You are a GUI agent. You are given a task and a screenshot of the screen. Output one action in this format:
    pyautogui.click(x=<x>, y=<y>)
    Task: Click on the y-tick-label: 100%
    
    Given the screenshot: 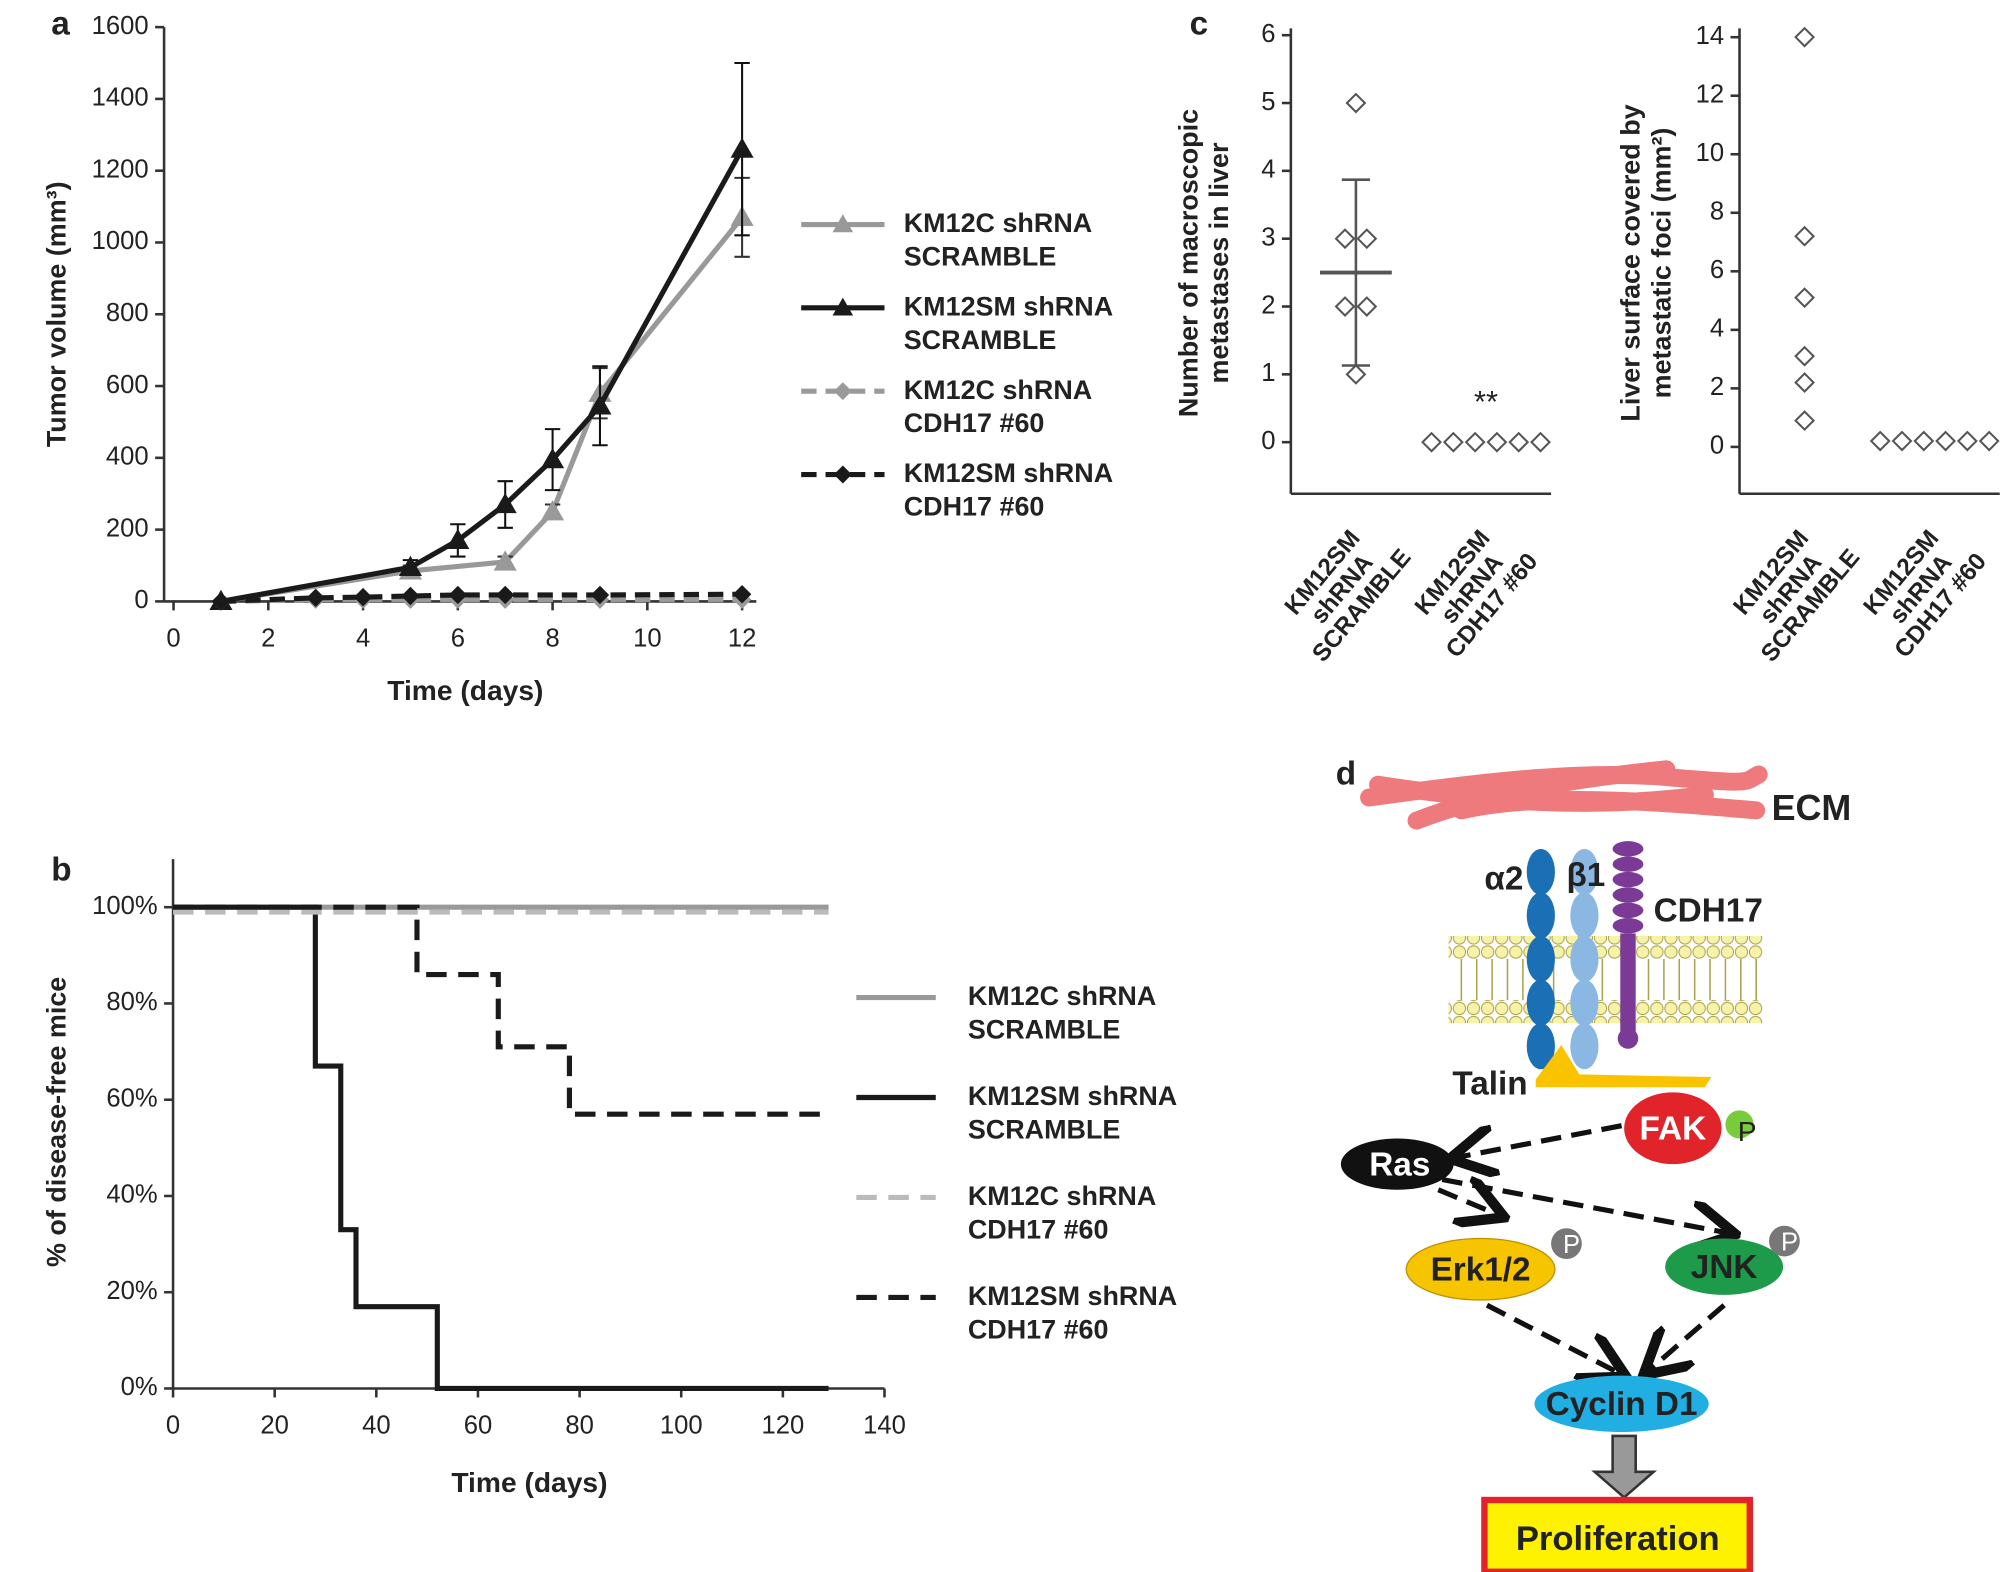 What is the action you would take?
    pyautogui.click(x=125, y=906)
    